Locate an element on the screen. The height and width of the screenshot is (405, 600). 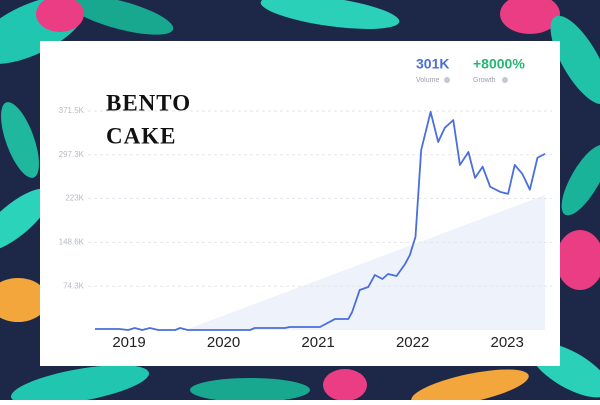
stat-label: Growth is located at coordinates (484, 80).